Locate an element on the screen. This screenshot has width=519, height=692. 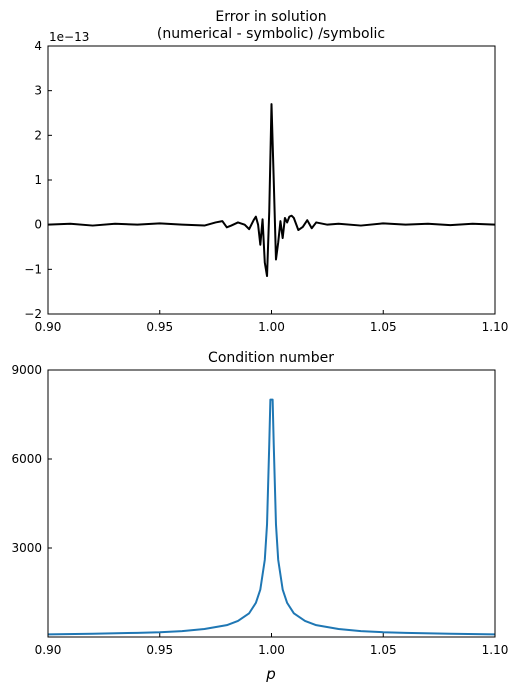
error-ytick-label: −1 is located at coordinates (33, 269).